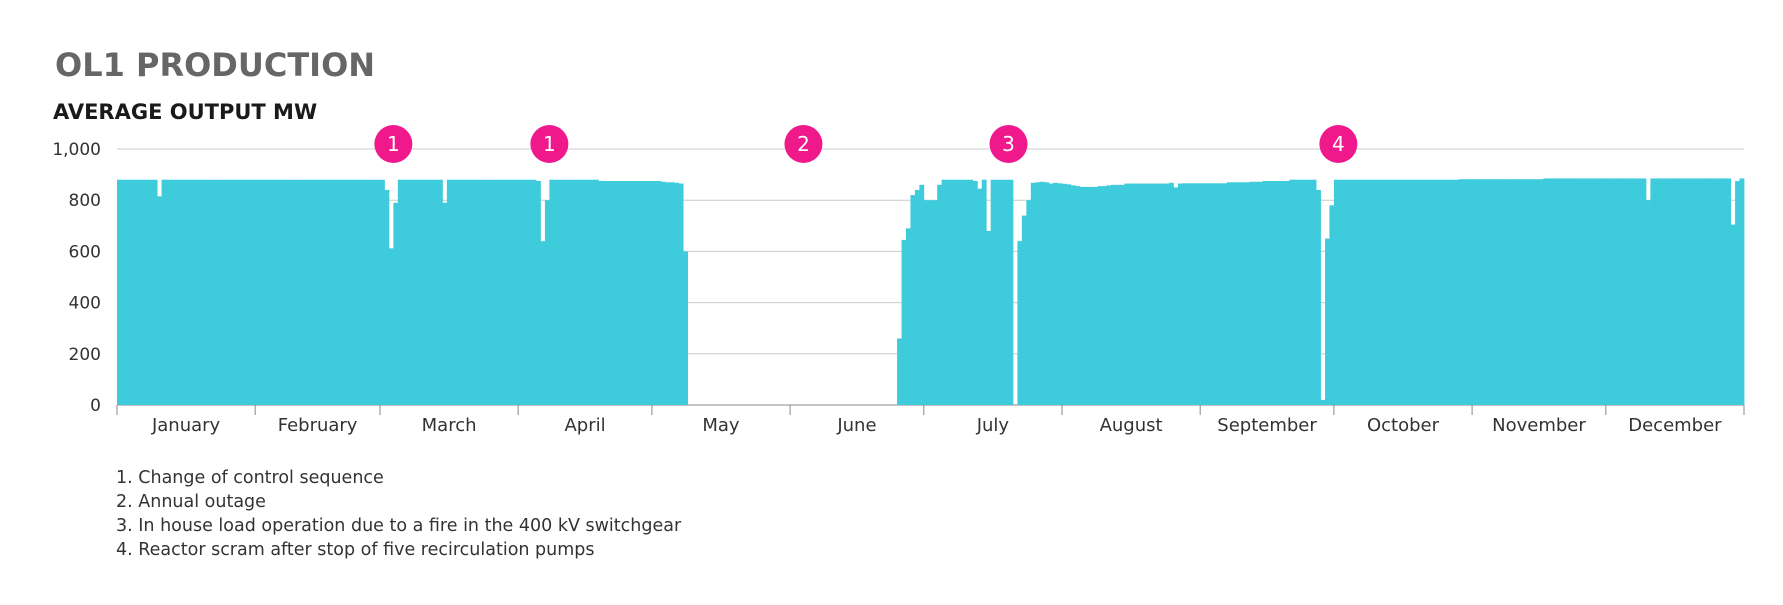 This screenshot has height=605, width=1783. Describe the element at coordinates (186, 425) in the screenshot. I see `x-tick-label: January` at that location.